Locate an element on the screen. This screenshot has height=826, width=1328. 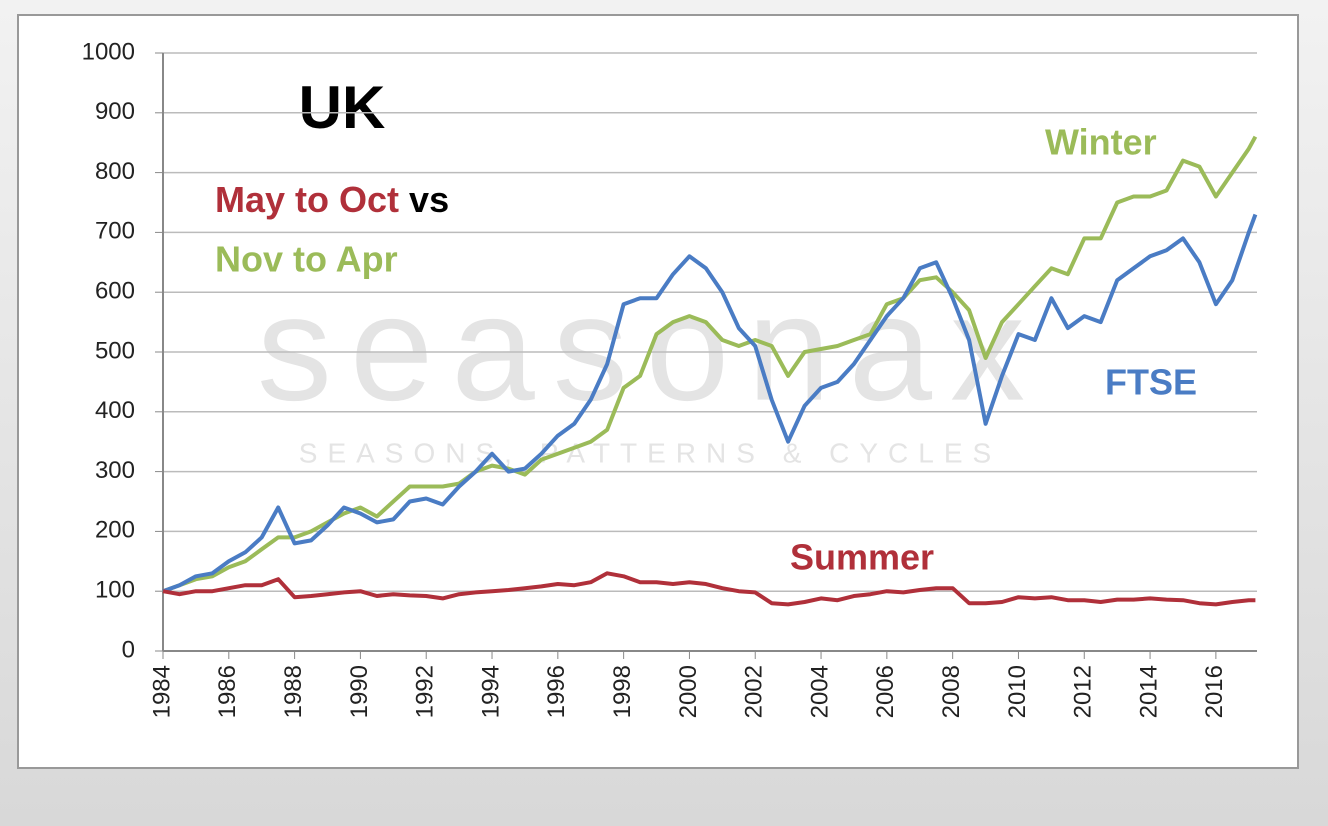
title-bg is located at coordinates (340, 115).